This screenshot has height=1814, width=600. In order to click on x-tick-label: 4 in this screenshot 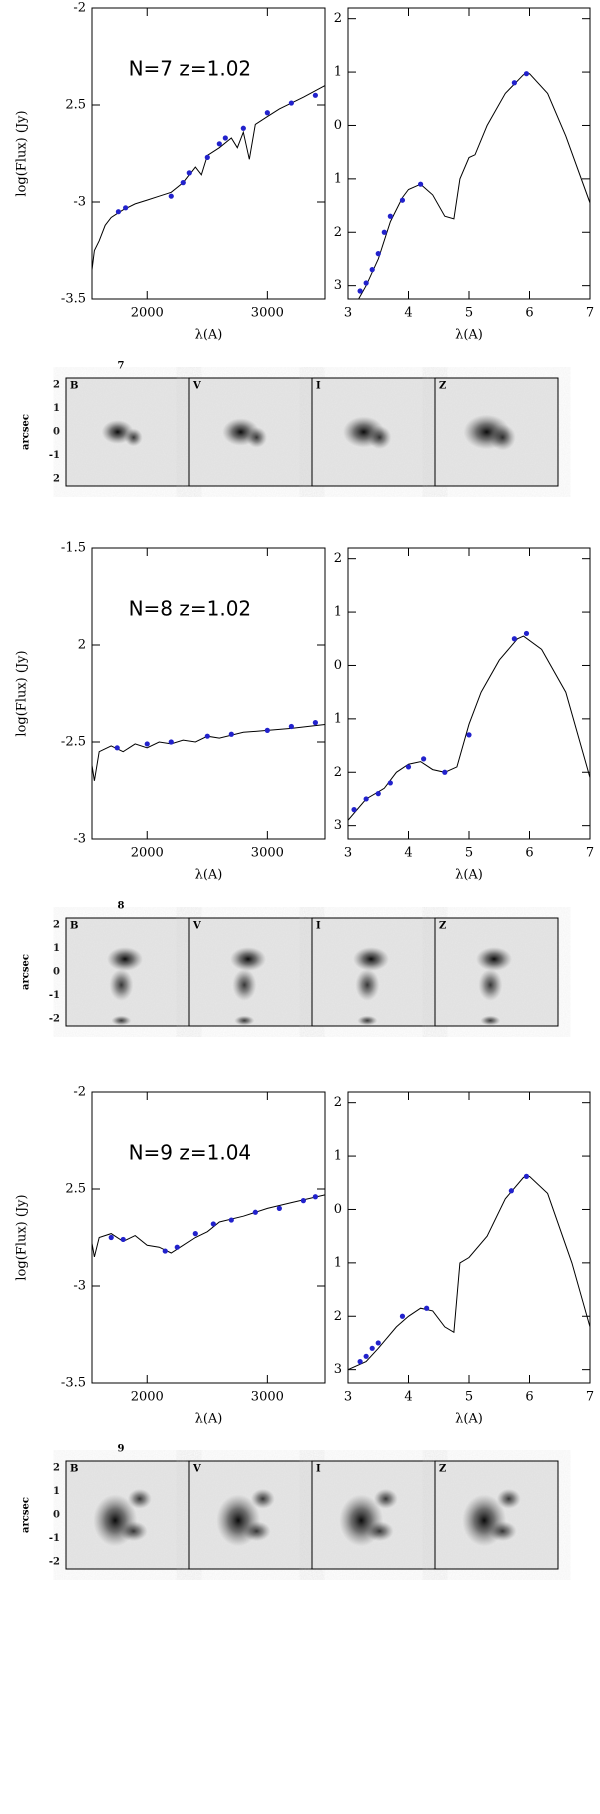, I will do `click(408, 853)`.